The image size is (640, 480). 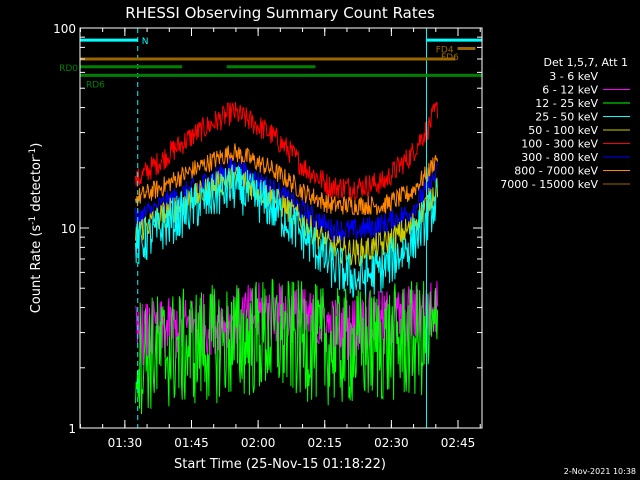 What do you see at coordinates (445, 50) in the screenshot?
I see `state-bar-label-fd4: FD4` at bounding box center [445, 50].